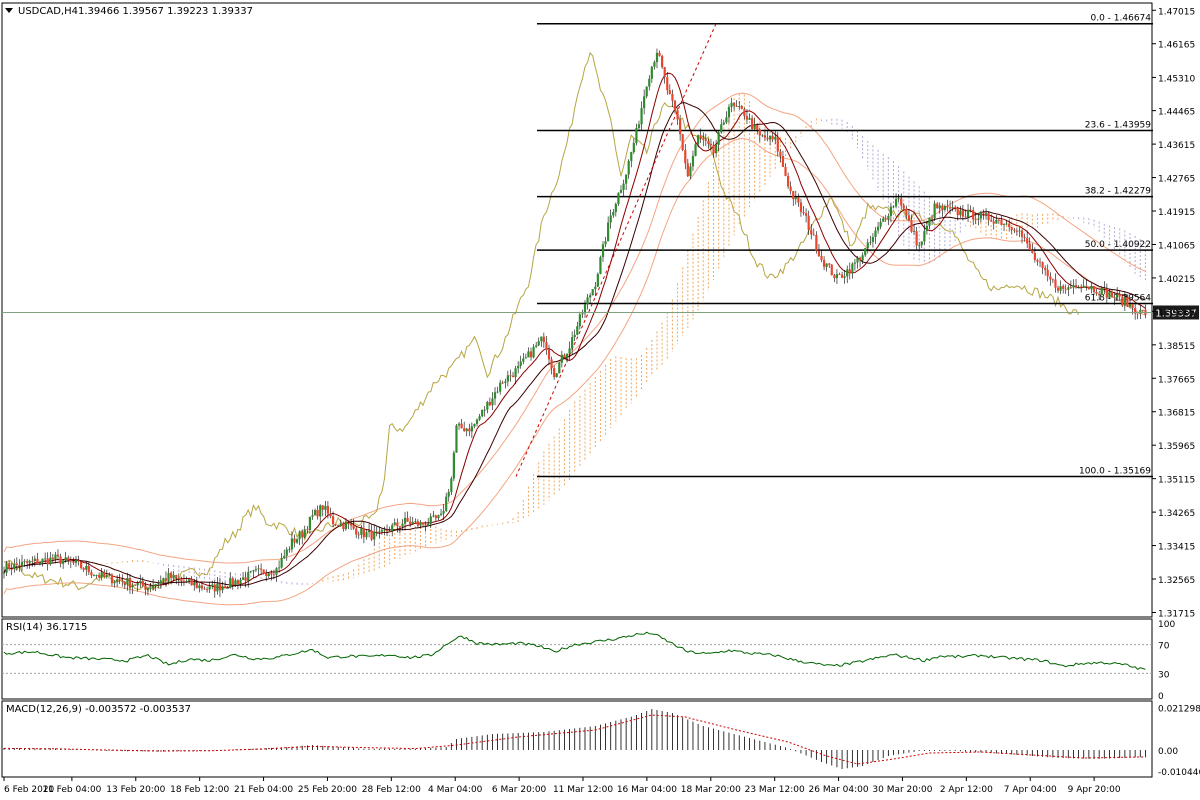  I want to click on fib-level-label: 100.0 - 1.35169, so click(1115, 472).